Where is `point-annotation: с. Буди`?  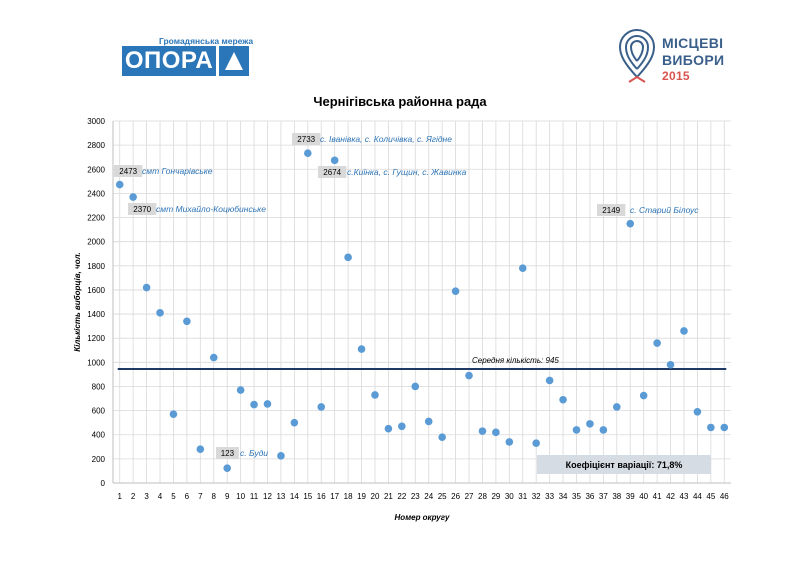 point-annotation: с. Буди is located at coordinates (254, 453).